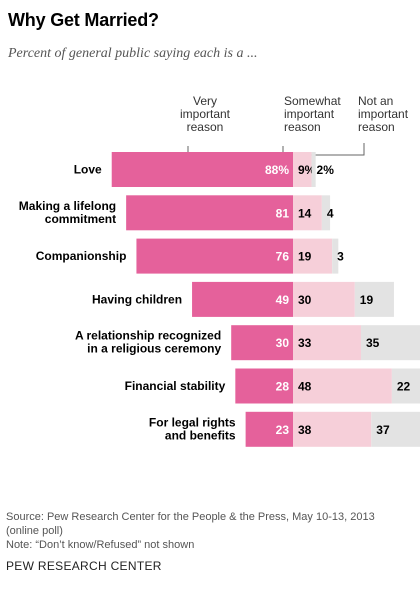 Image resolution: width=420 pixels, height=593 pixels. What do you see at coordinates (34, 531) in the screenshot?
I see `source-line-2: (online poll)` at bounding box center [34, 531].